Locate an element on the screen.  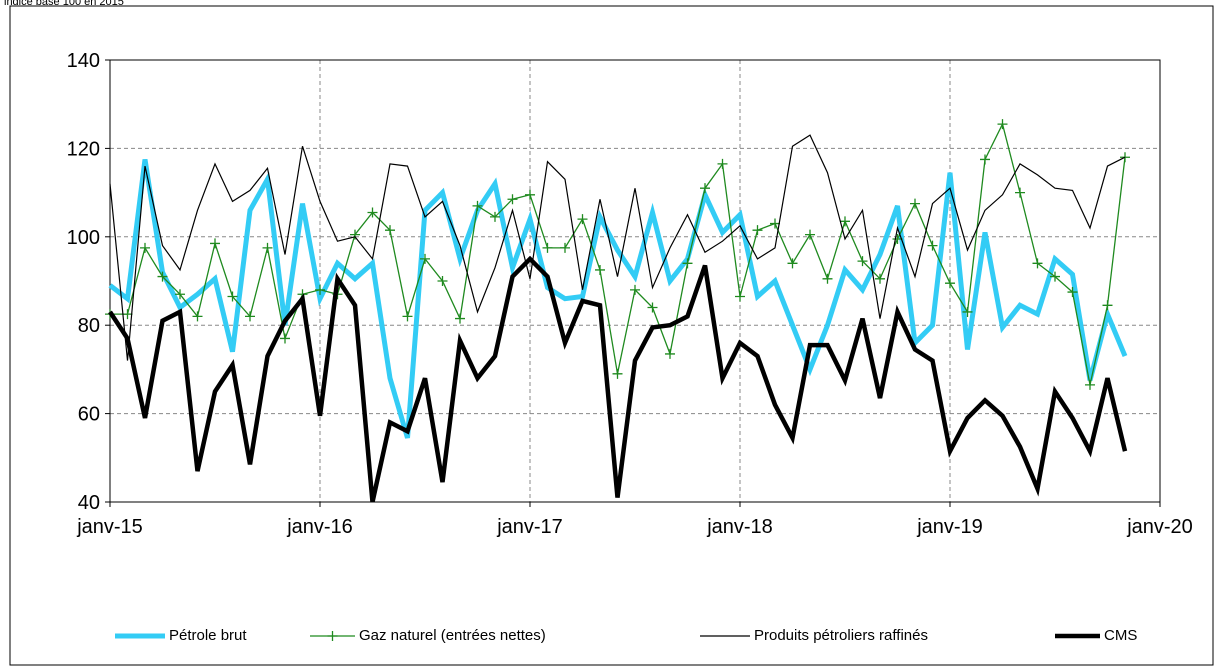
x-tick-label: janv-17 is located at coordinates (529, 527).